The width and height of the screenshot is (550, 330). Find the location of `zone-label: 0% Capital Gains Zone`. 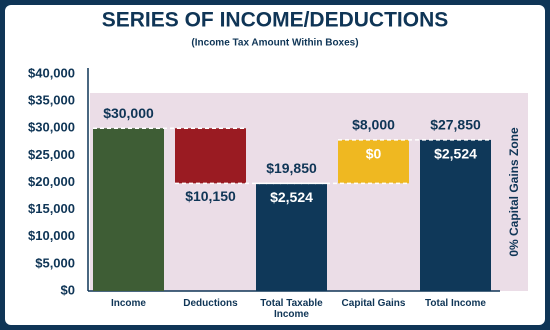

zone-label: 0% Capital Gains Zone is located at coordinates (514, 192).